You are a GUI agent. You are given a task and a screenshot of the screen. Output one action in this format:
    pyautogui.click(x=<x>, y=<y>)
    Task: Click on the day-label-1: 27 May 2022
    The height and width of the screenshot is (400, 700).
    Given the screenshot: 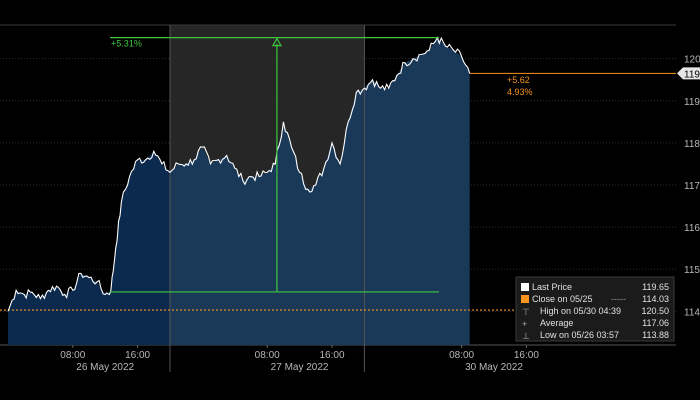 What is the action you would take?
    pyautogui.click(x=300, y=367)
    